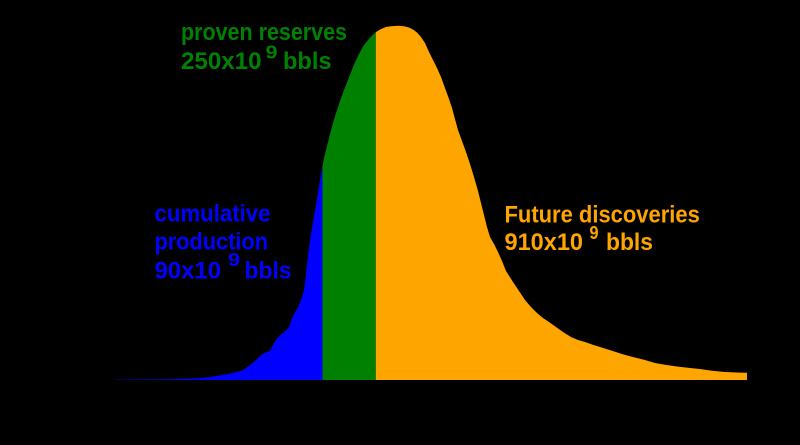  Describe the element at coordinates (213, 214) in the screenshot. I see `svg-text: cumulative` at that location.